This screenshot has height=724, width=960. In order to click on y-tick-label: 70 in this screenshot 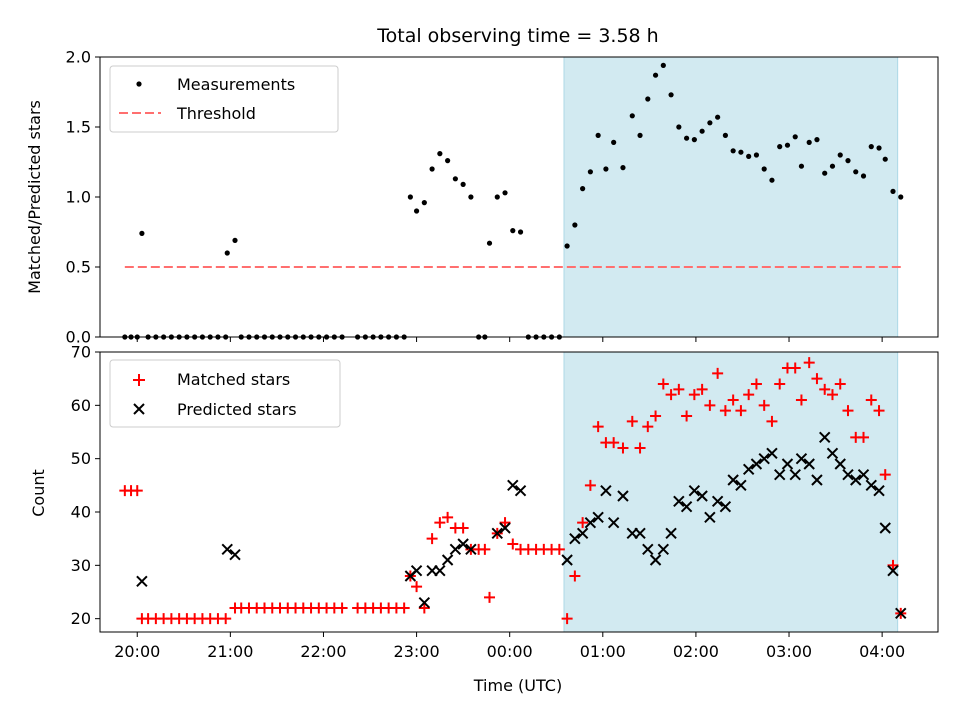, I will do `click(81, 352)`.